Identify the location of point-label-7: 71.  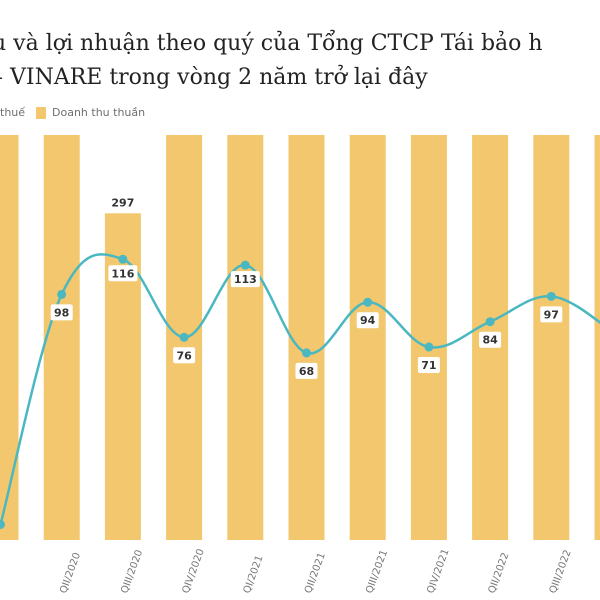
(428, 365).